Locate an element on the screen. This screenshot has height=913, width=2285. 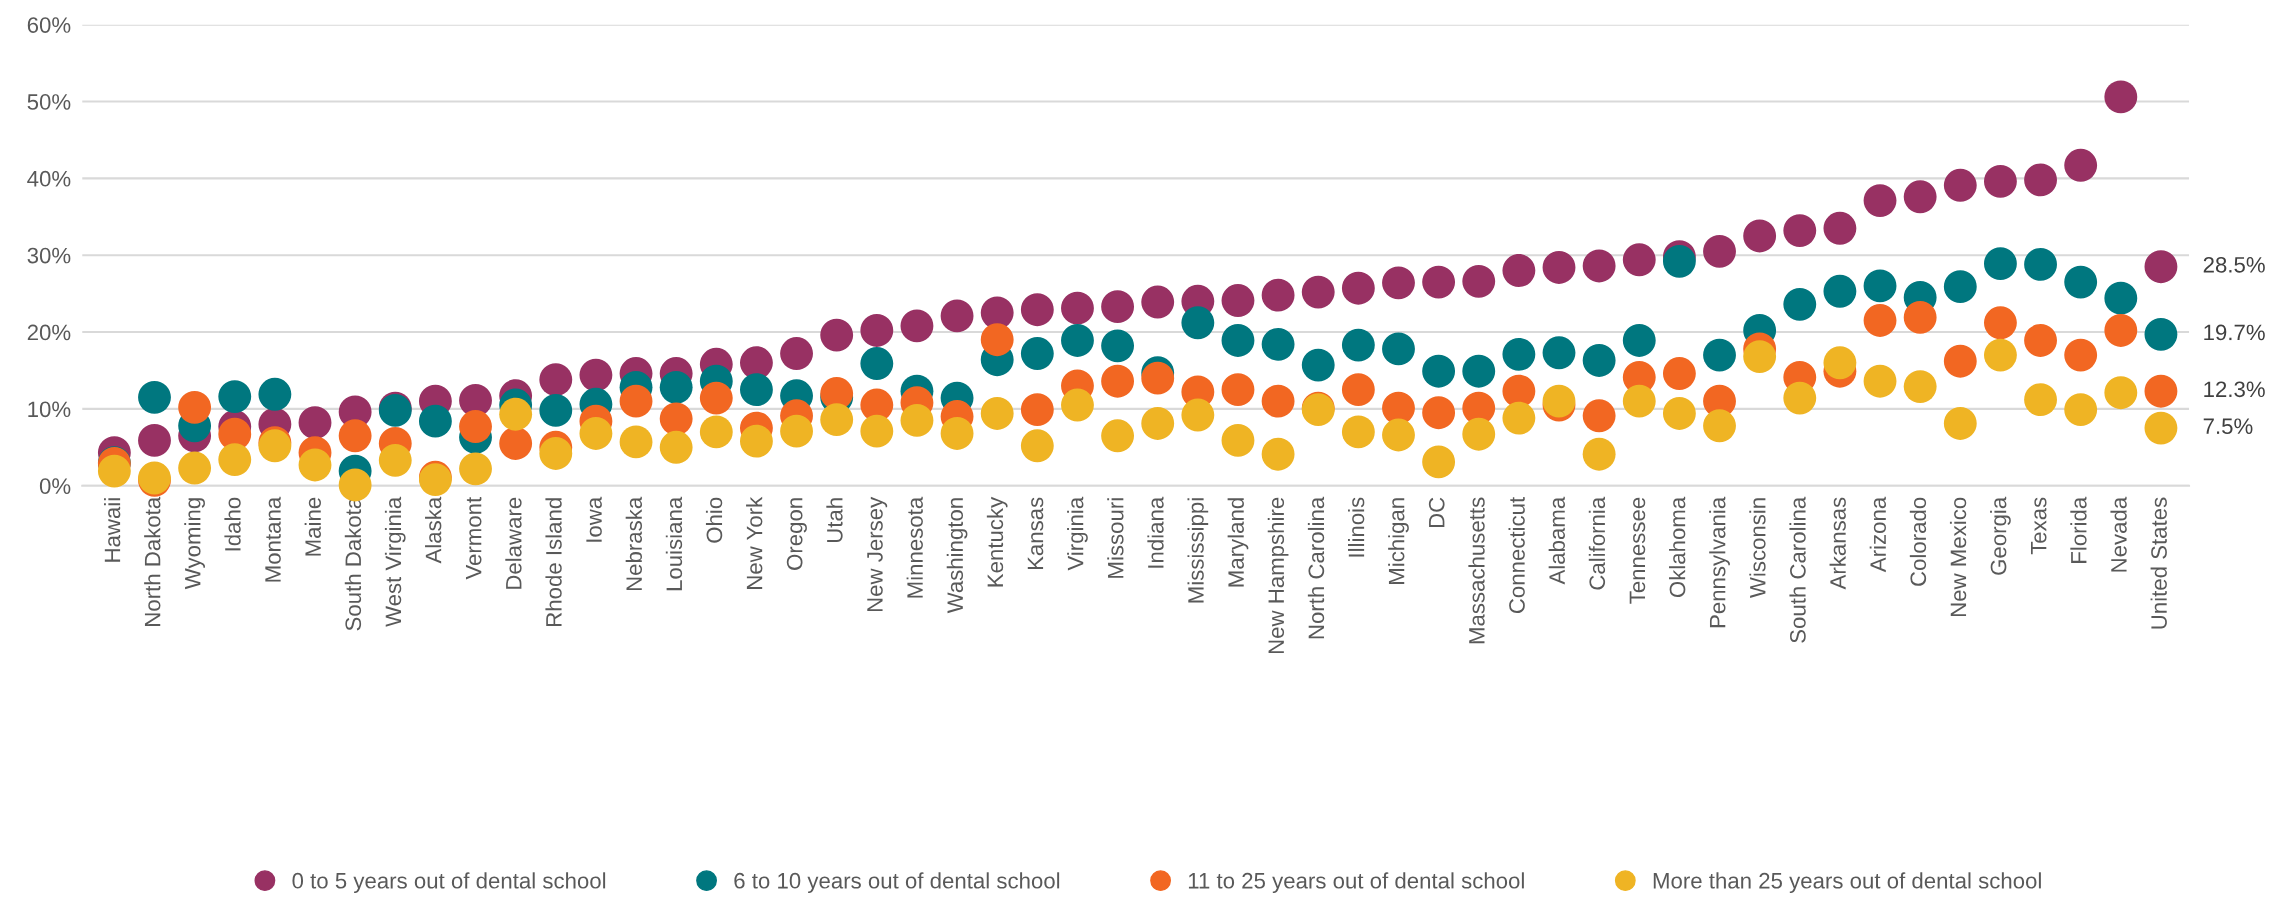
x-tick-label: Illinois is located at coordinates (1356, 527).